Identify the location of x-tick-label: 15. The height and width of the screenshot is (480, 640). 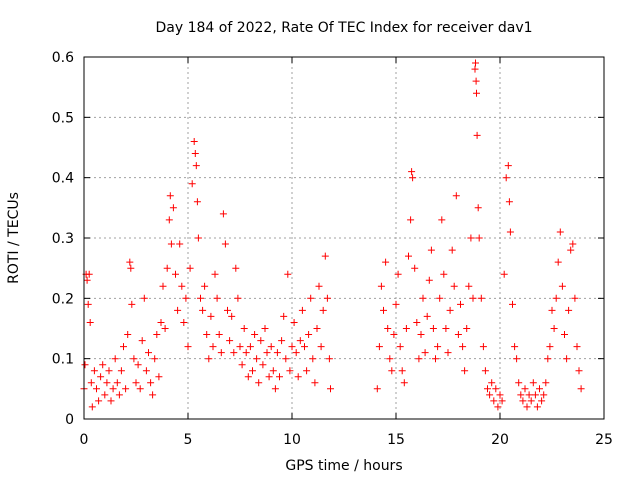
(396, 440).